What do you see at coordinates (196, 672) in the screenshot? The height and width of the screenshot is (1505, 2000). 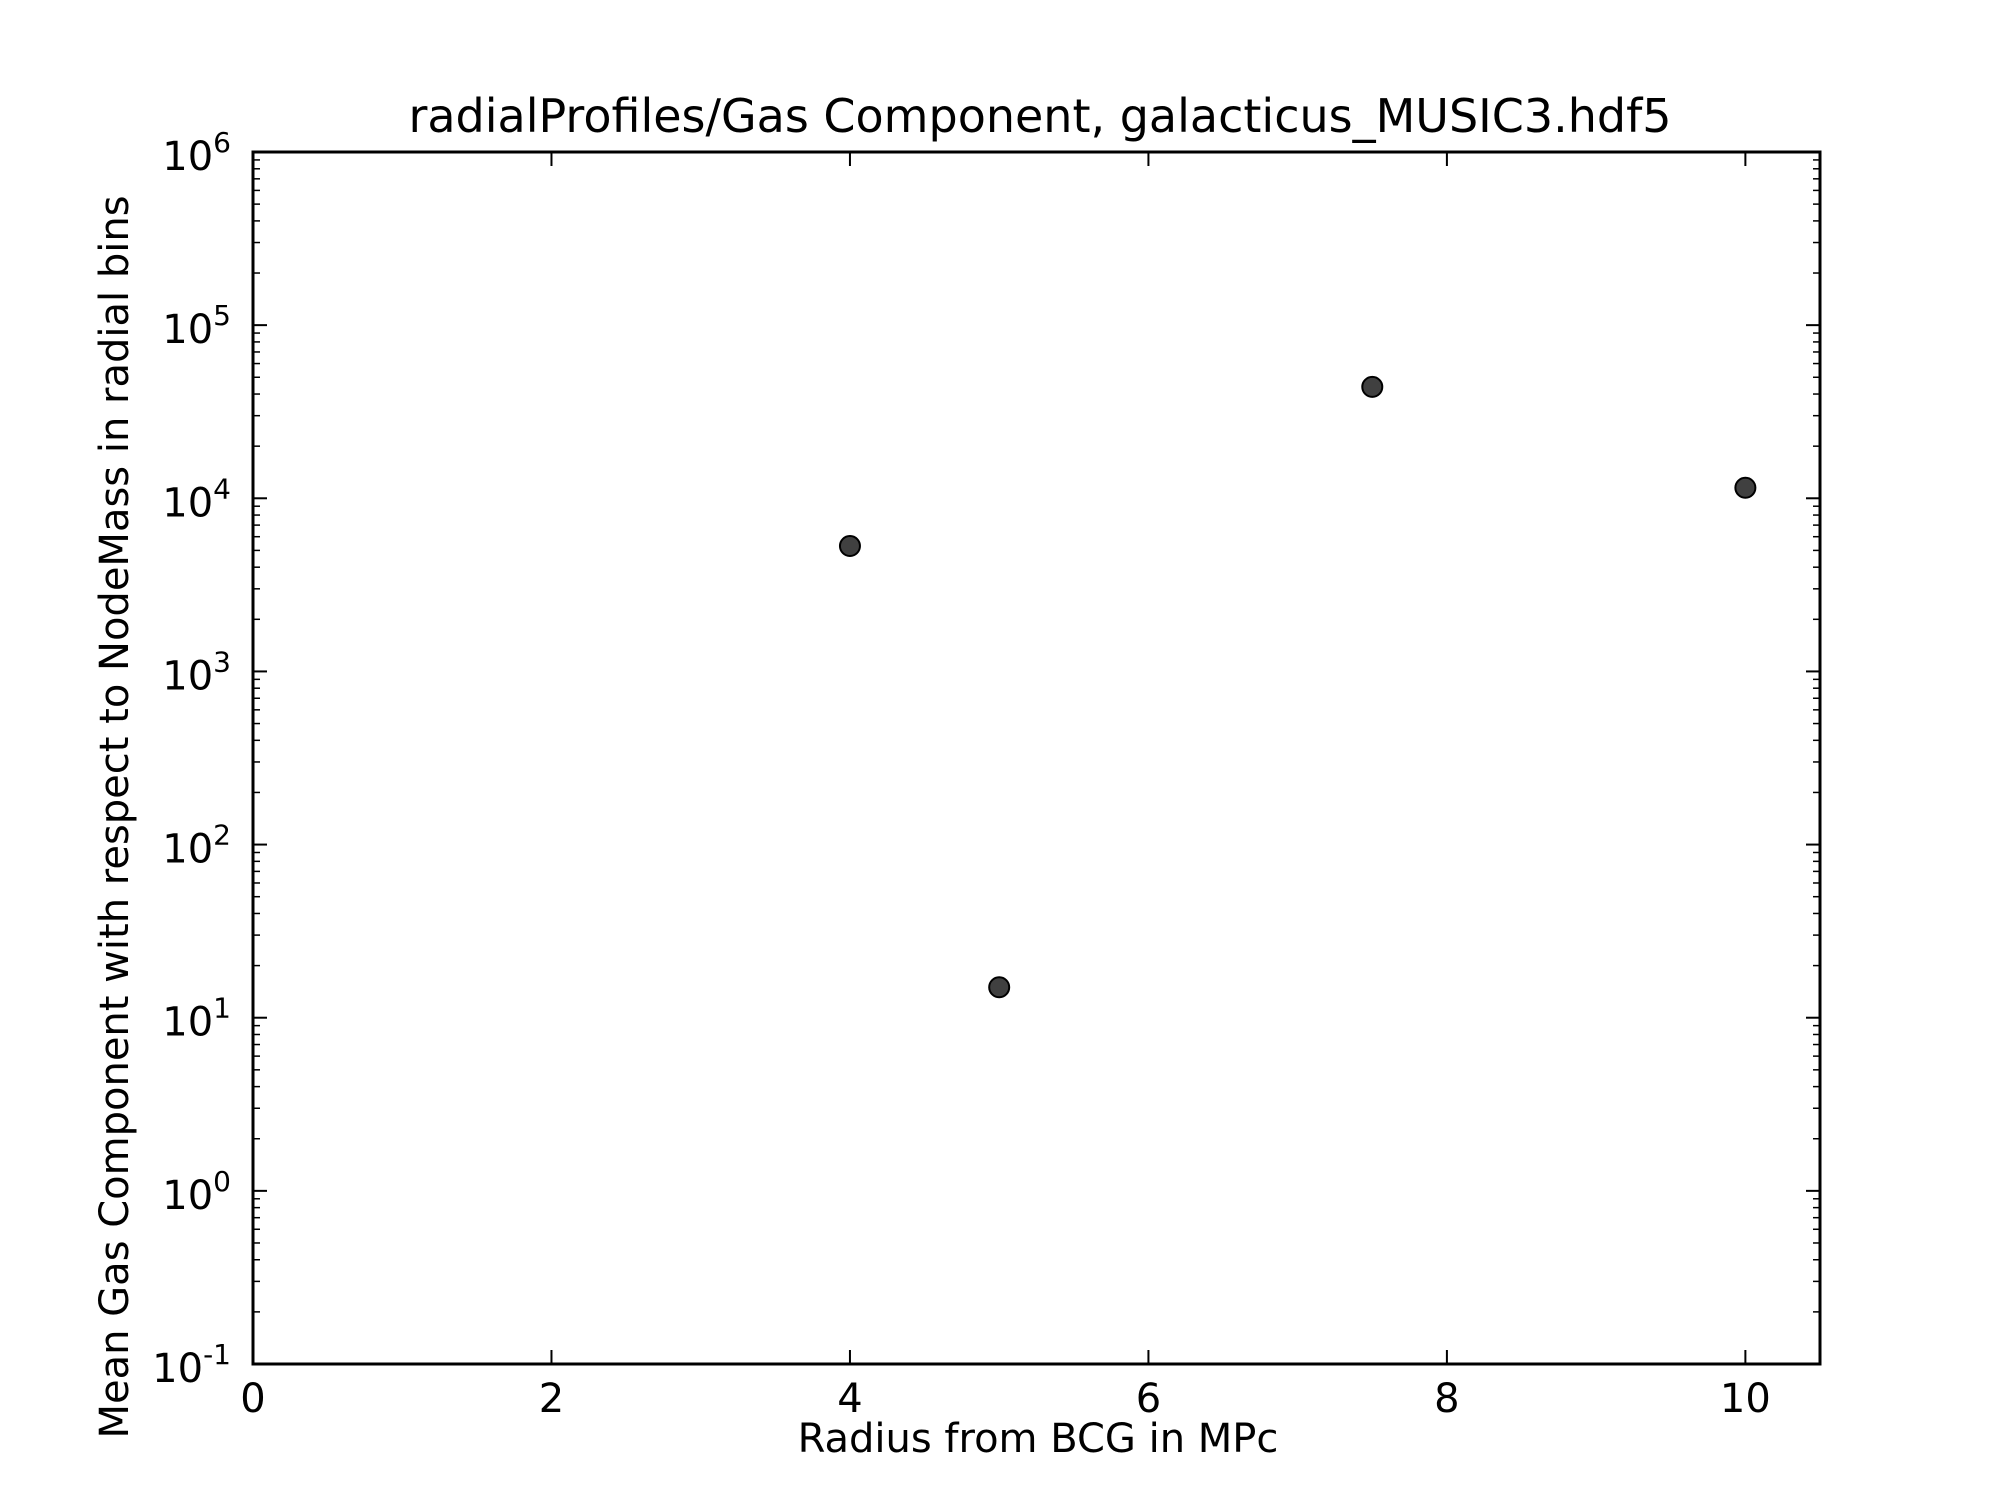 I see `y-tick-label: 10³` at bounding box center [196, 672].